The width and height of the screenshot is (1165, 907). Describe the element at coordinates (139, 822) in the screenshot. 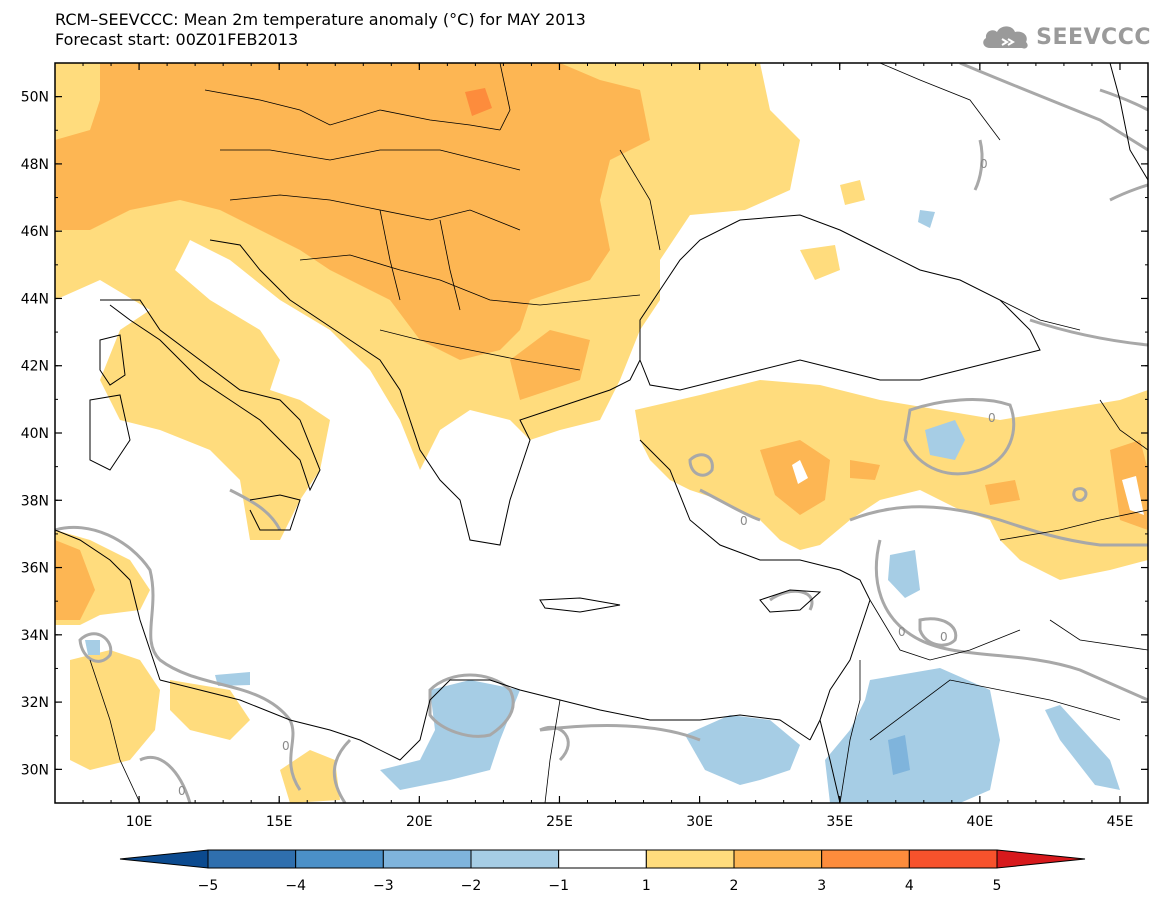

I see `lon-tick-label: 10E` at that location.